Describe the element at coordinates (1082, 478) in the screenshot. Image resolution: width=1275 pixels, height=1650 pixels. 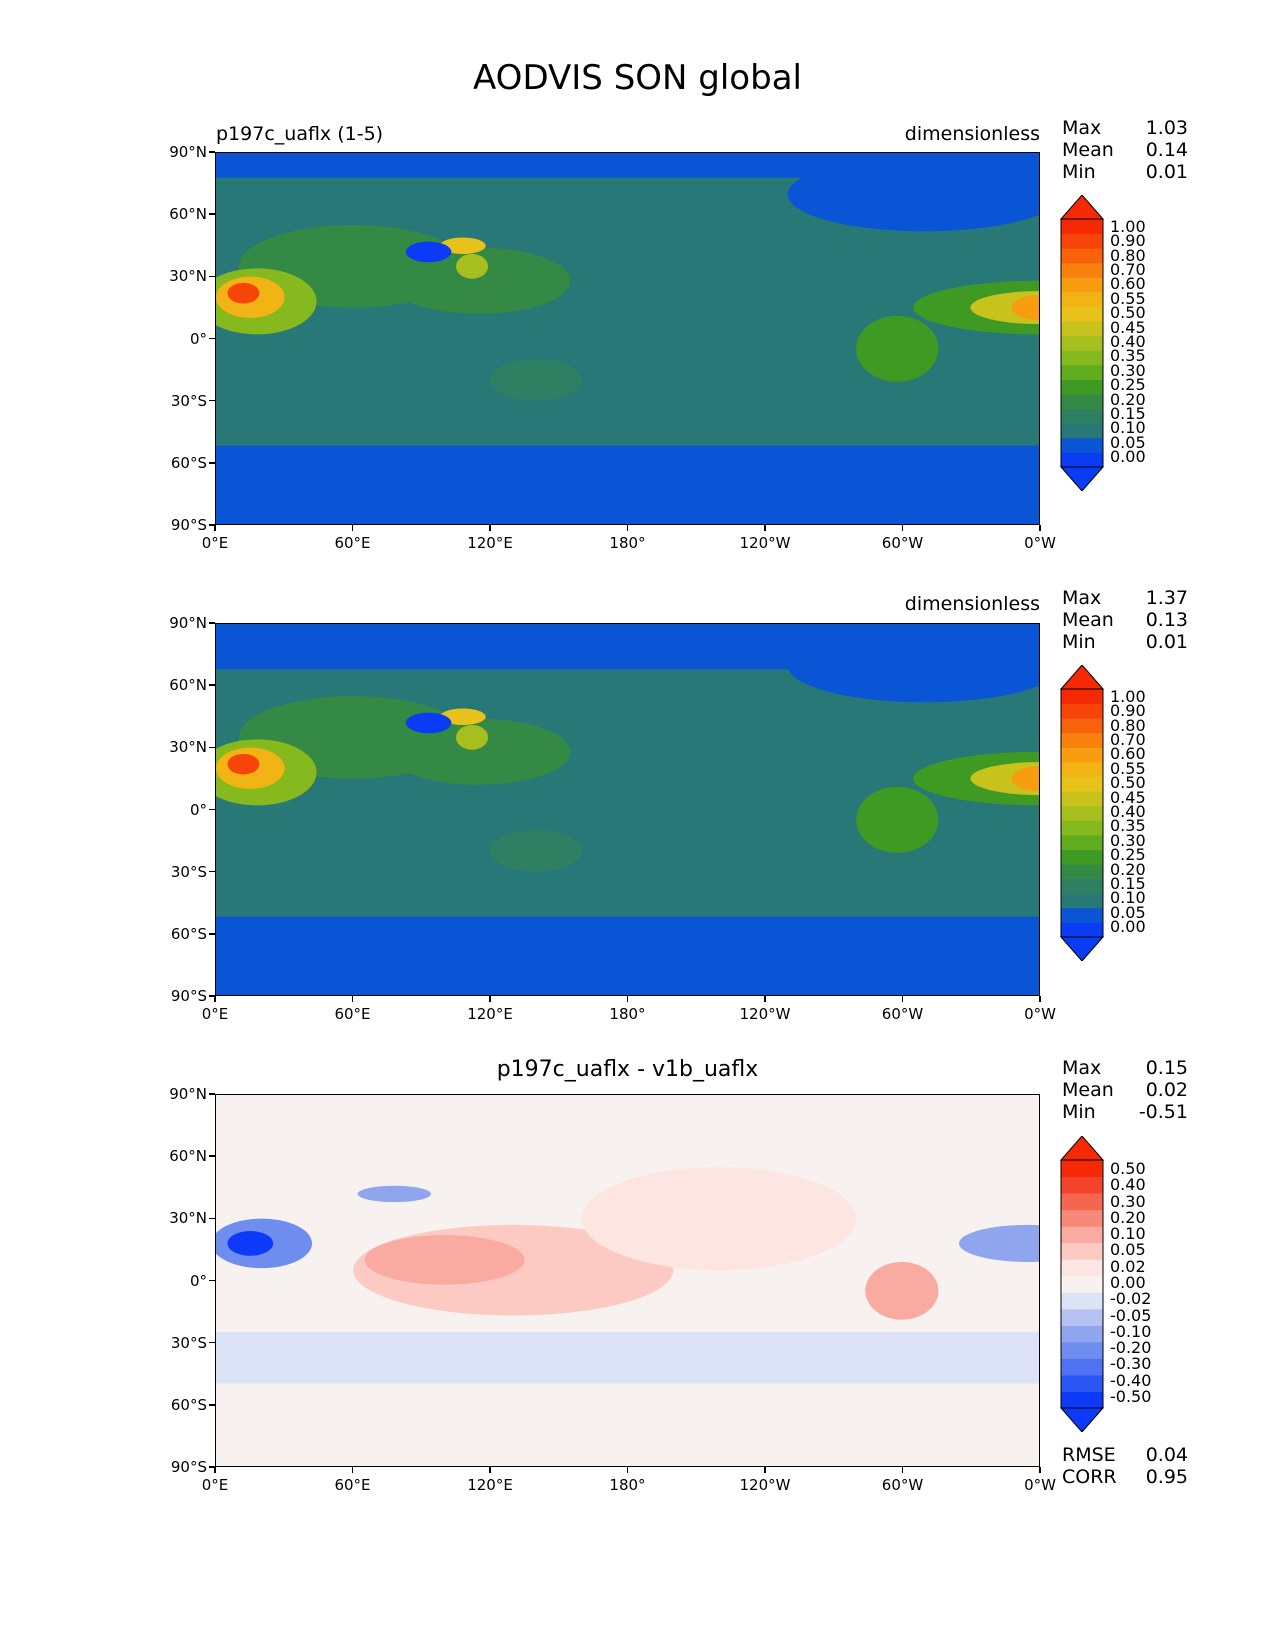
I see `colorbar-extend-low` at that location.